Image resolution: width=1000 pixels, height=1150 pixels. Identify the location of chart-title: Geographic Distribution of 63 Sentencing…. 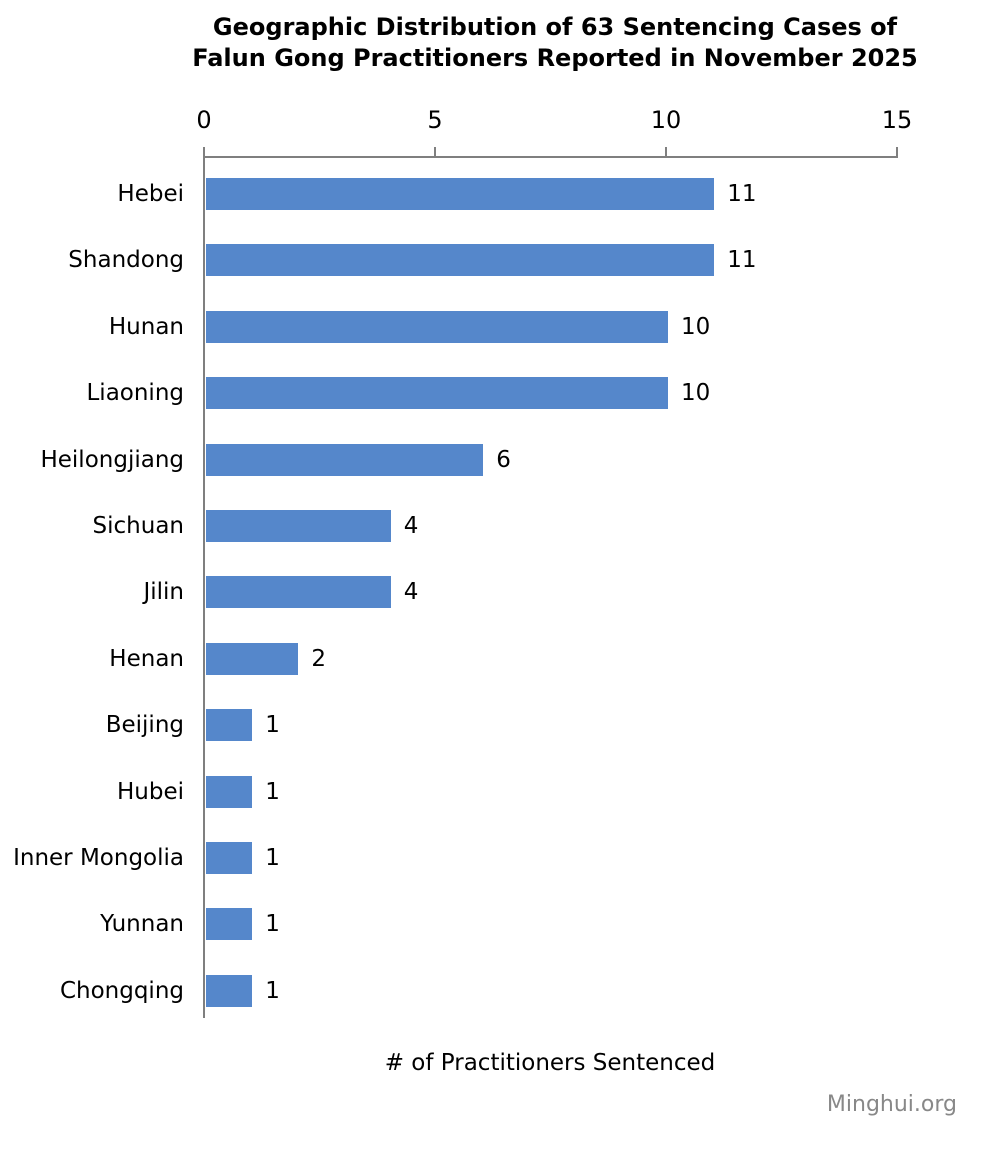
(555, 43).